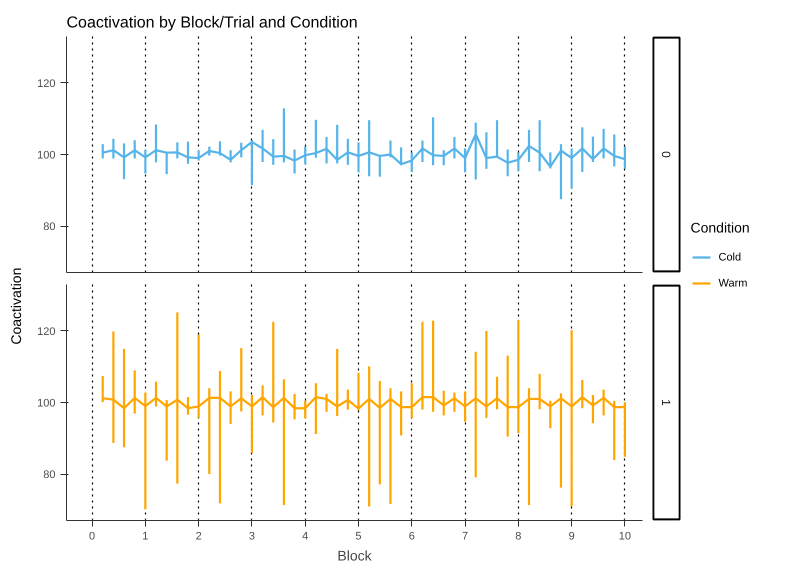 The image size is (790, 571). Describe the element at coordinates (145, 536) in the screenshot. I see `x-tick-label: 1` at that location.